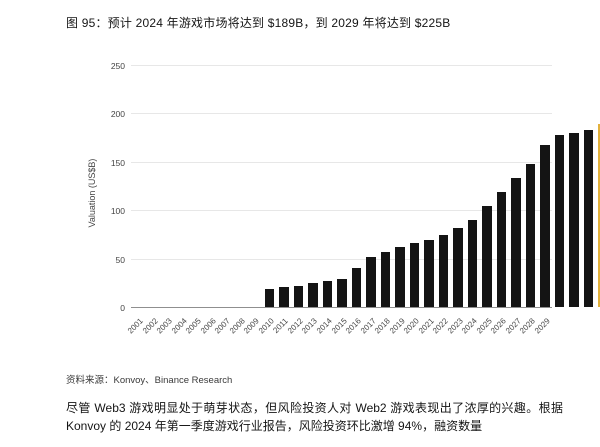 This screenshot has width=600, height=447. Describe the element at coordinates (429, 273) in the screenshot. I see `bar-2012` at that location.